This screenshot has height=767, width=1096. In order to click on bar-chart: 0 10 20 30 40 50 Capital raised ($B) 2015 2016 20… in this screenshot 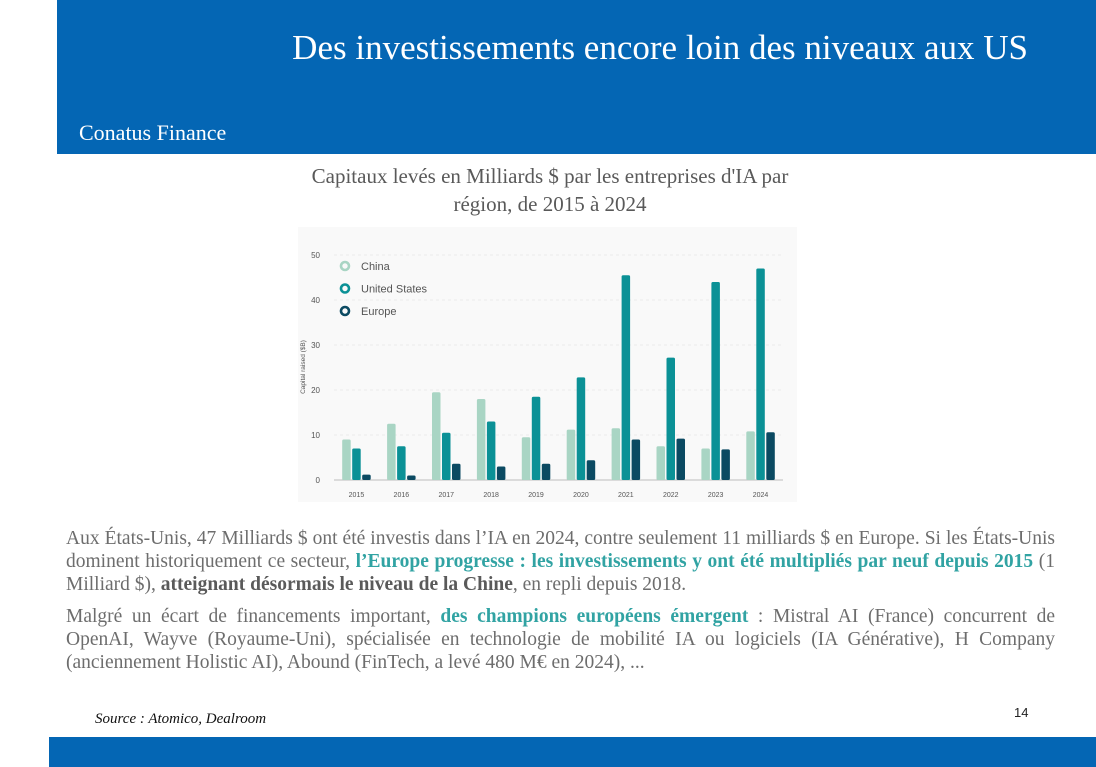, I will do `click(541, 375)`.